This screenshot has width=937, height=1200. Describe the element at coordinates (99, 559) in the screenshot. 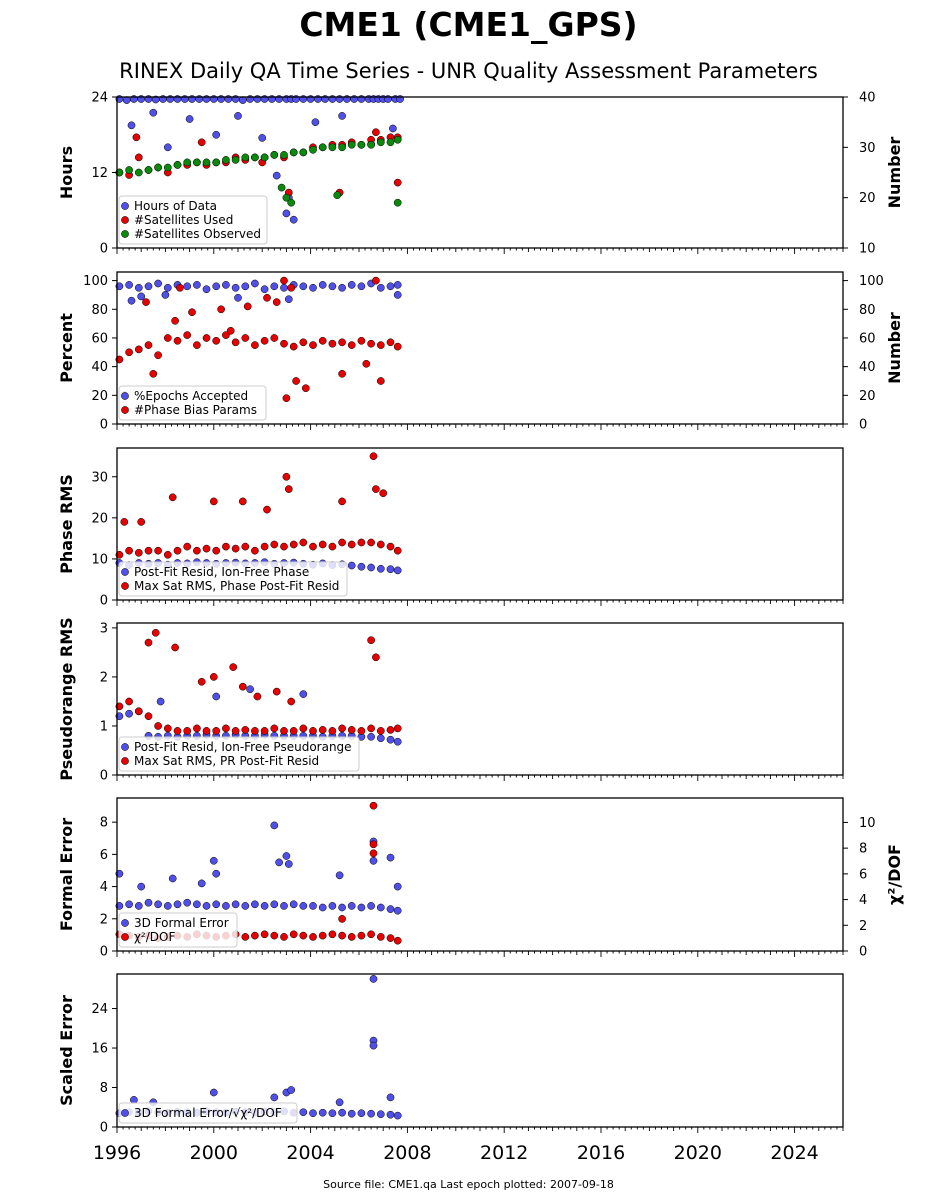

I see `y-tick-label: 10` at that location.